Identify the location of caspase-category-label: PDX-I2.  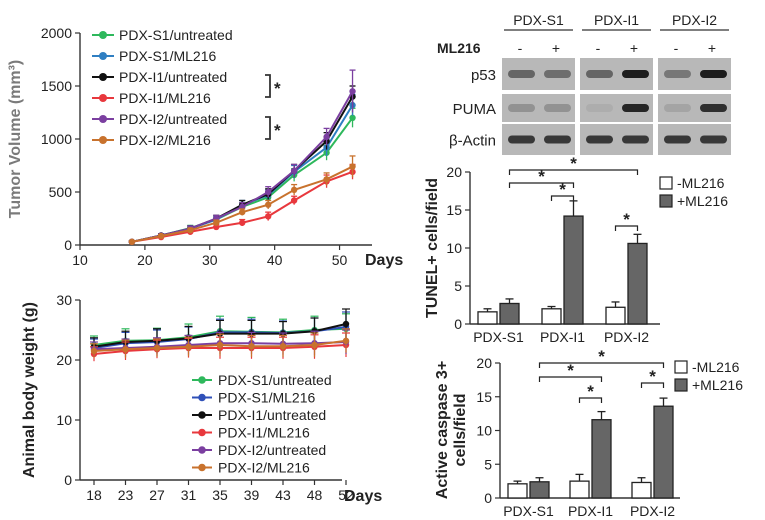
(652, 511).